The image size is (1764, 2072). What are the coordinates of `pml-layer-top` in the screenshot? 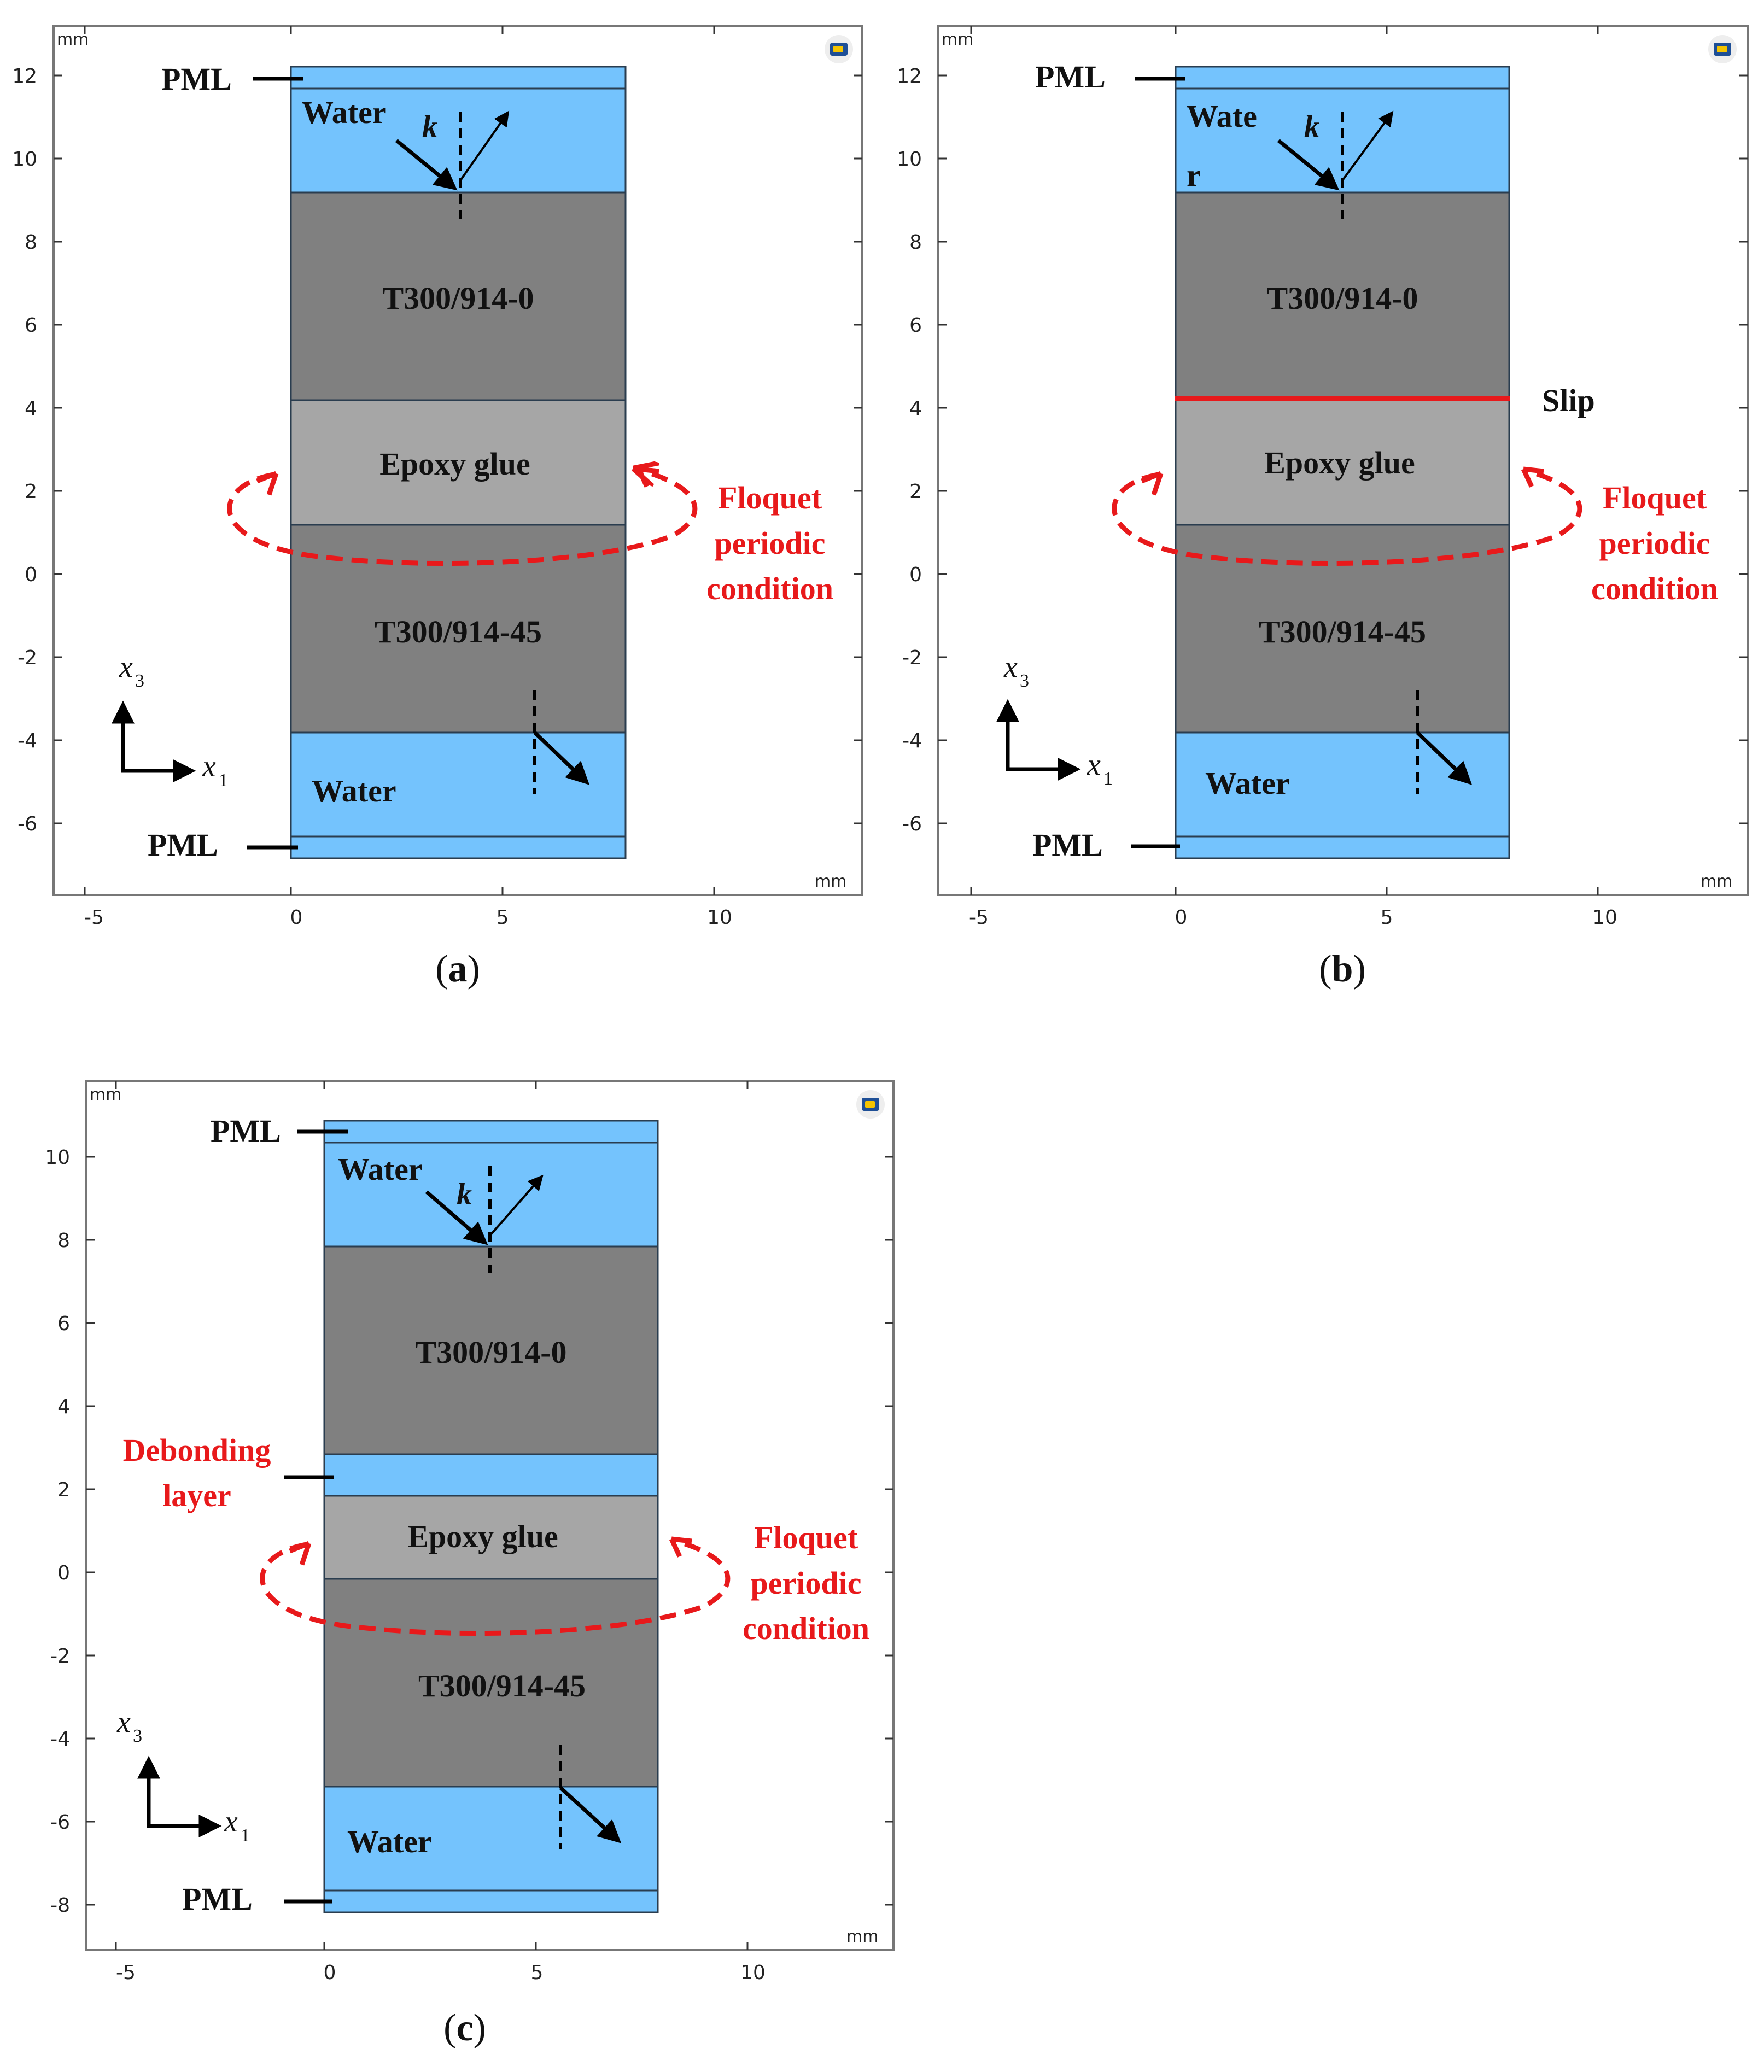 It's located at (491, 1132).